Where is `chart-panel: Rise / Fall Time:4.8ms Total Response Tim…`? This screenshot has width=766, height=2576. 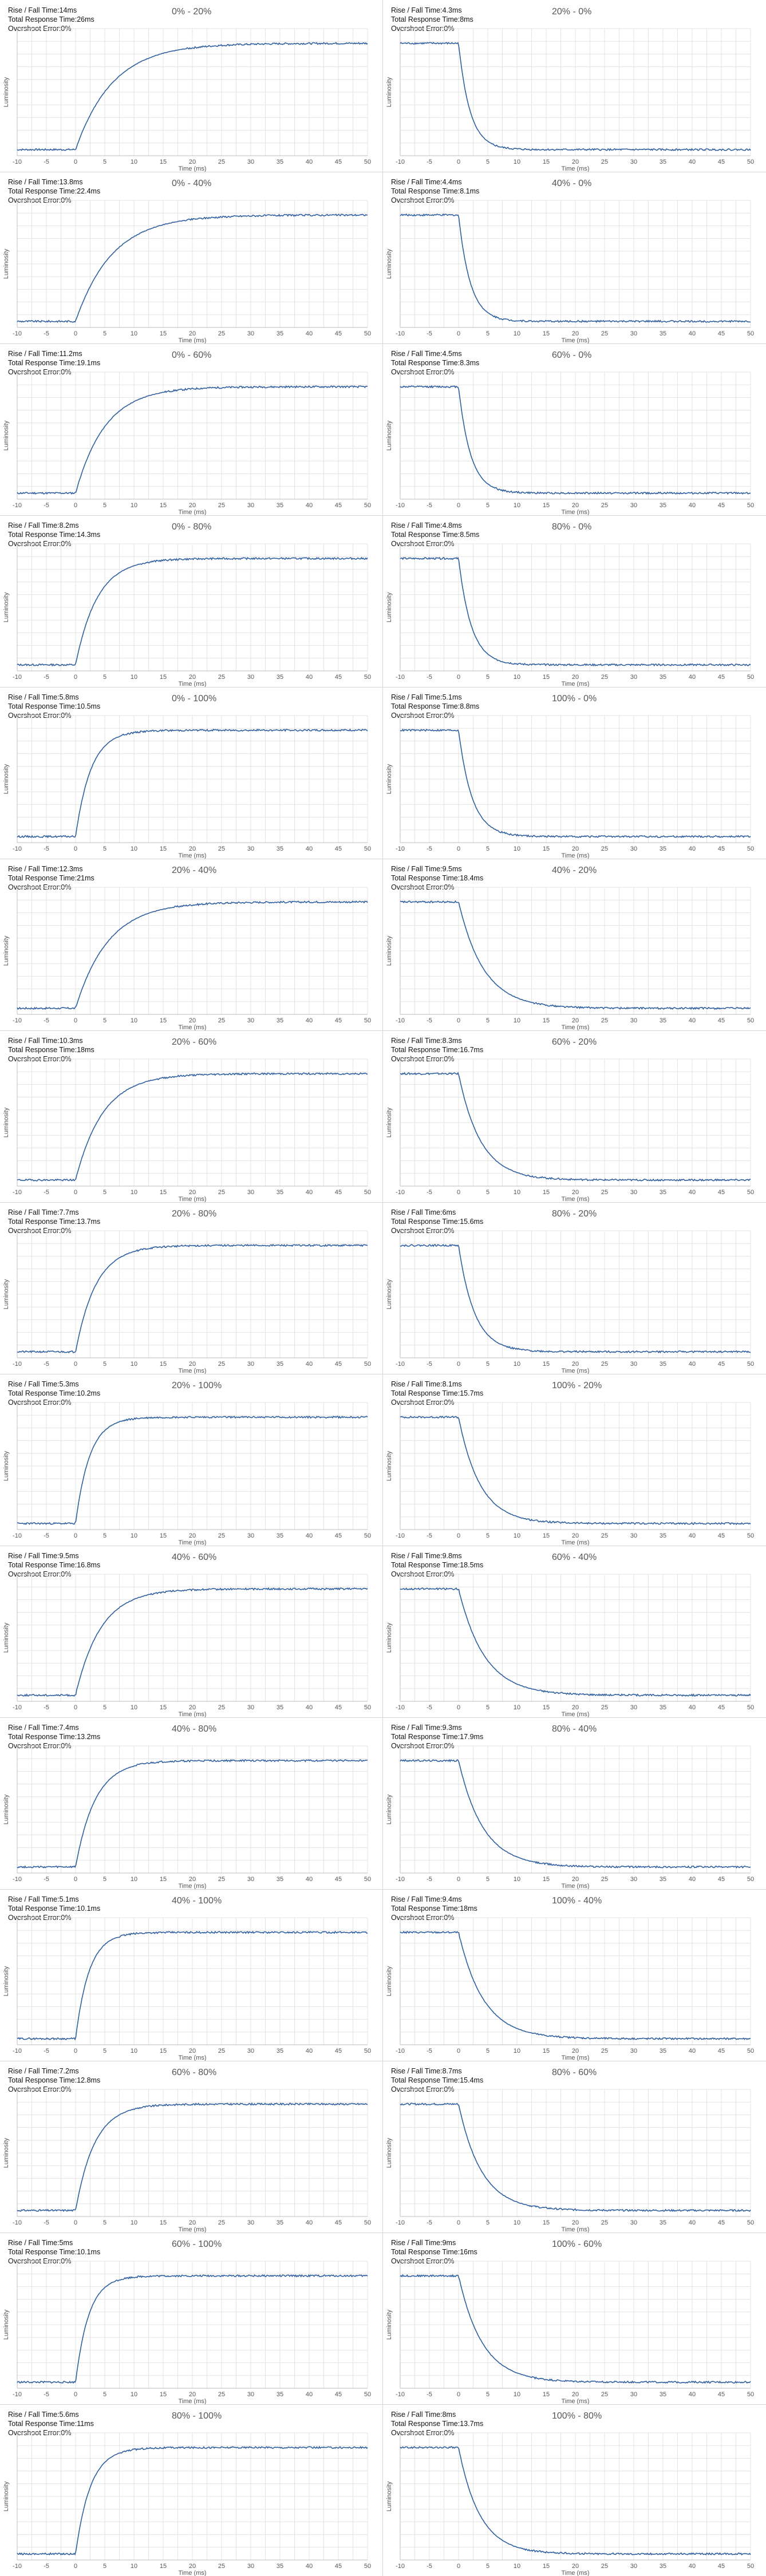 chart-panel: Rise / Fall Time:4.8ms Total Response Tim… is located at coordinates (574, 601).